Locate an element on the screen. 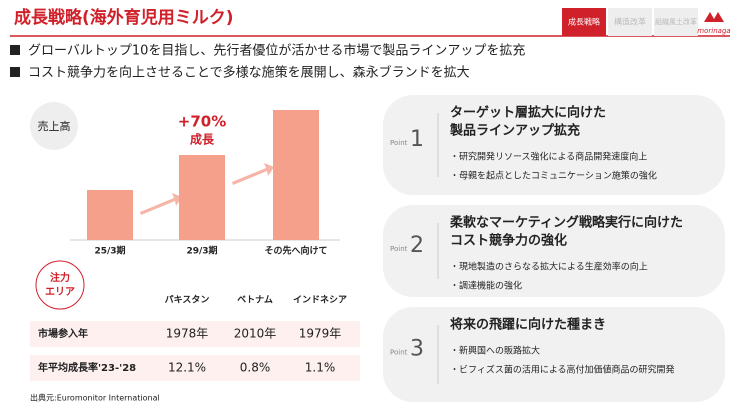 The height and width of the screenshot is (416, 740). tab: 組織風土改革 is located at coordinates (676, 21).